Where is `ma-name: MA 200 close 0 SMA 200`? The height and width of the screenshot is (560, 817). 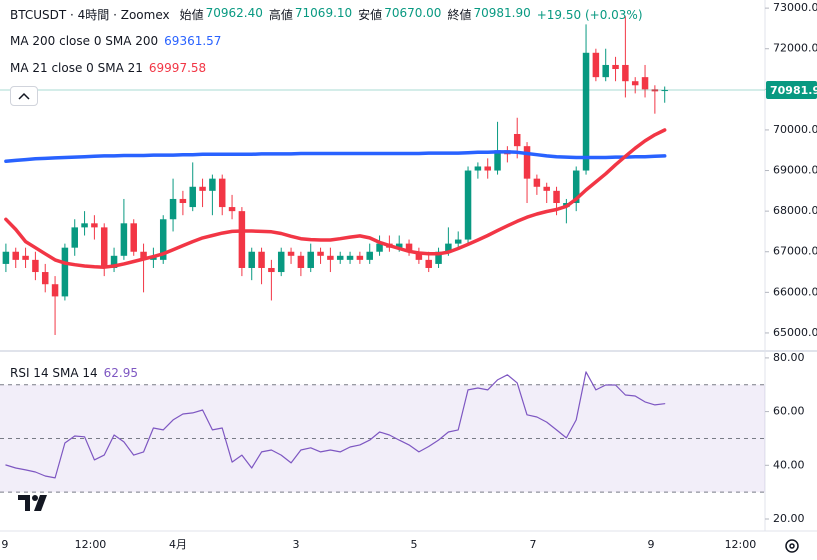
ma-name: MA 200 close 0 SMA 200 is located at coordinates (84, 41).